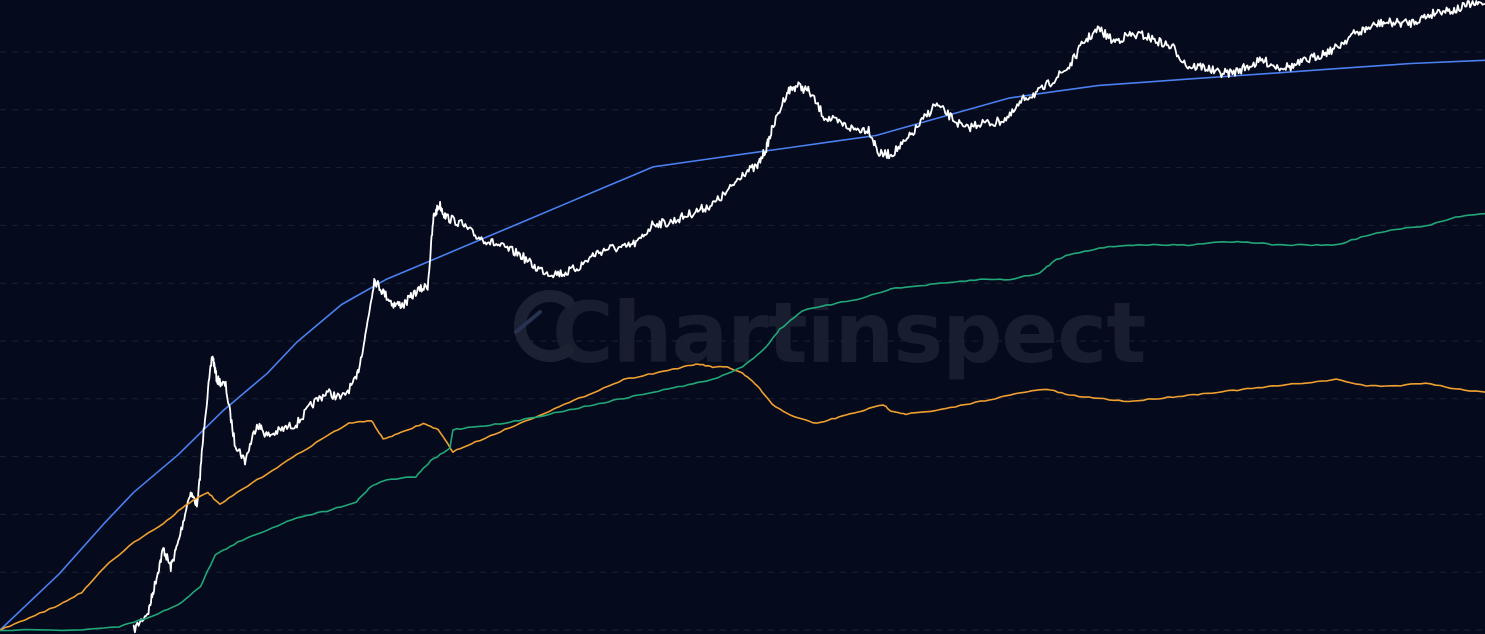 The width and height of the screenshot is (1485, 634). Describe the element at coordinates (528, 322) in the screenshot. I see `watermark-accent-stroke` at that location.